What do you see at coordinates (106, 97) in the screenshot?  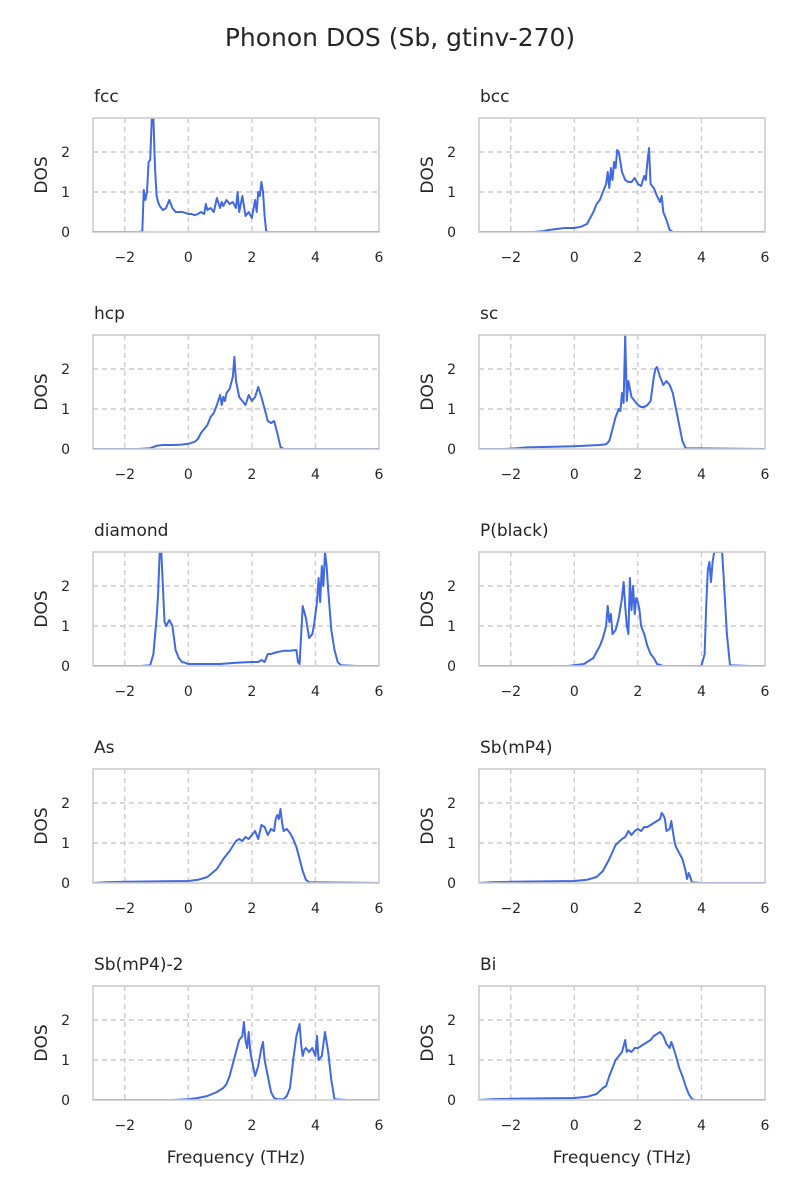 I see `panel-title-fcc: fcc` at bounding box center [106, 97].